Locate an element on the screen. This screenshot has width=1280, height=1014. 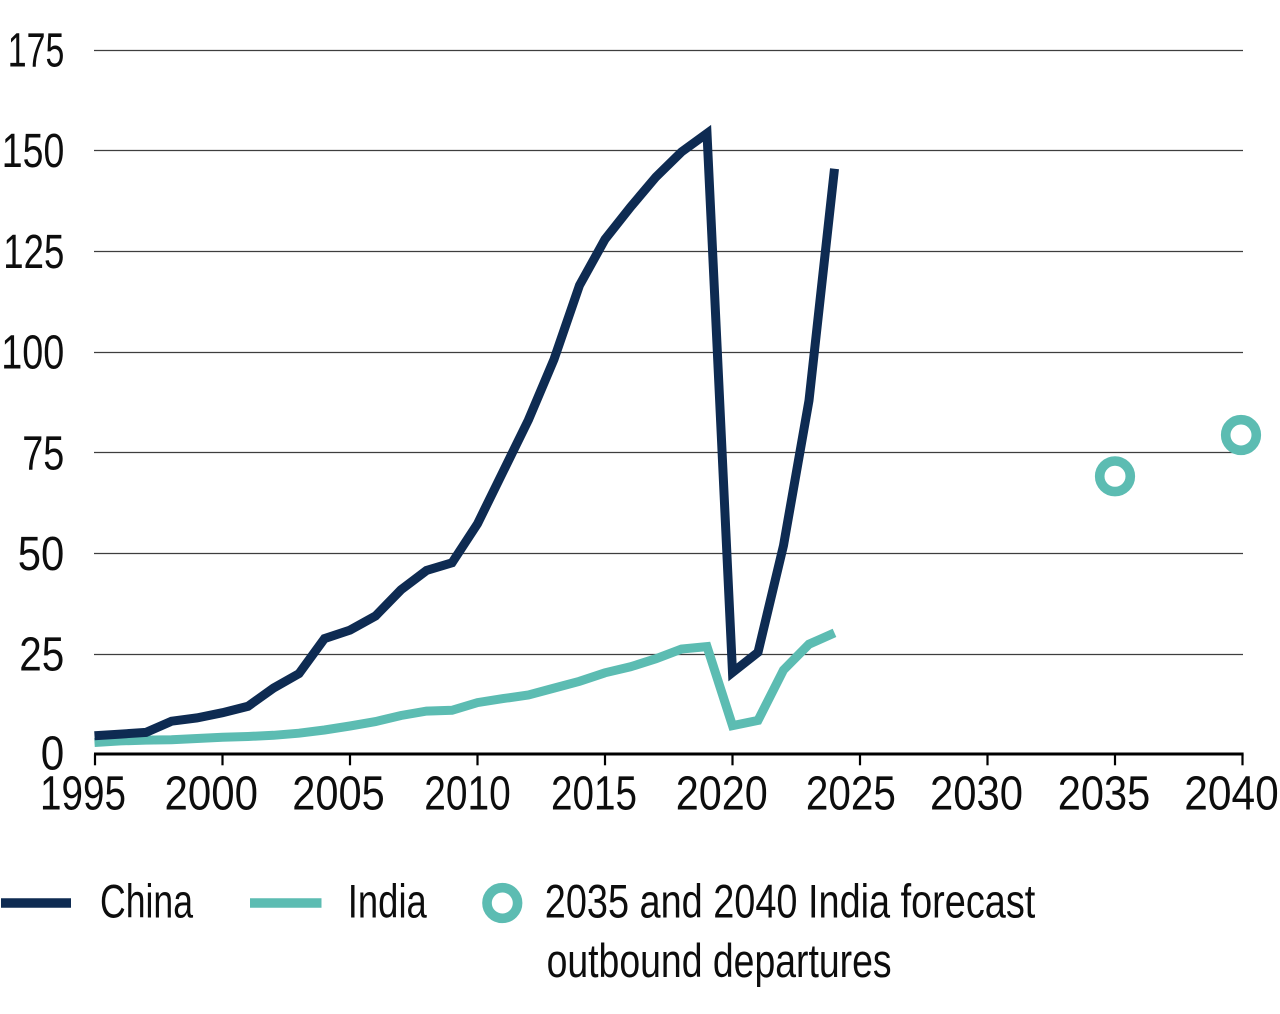
svg-text: 125 is located at coordinates (33, 252).